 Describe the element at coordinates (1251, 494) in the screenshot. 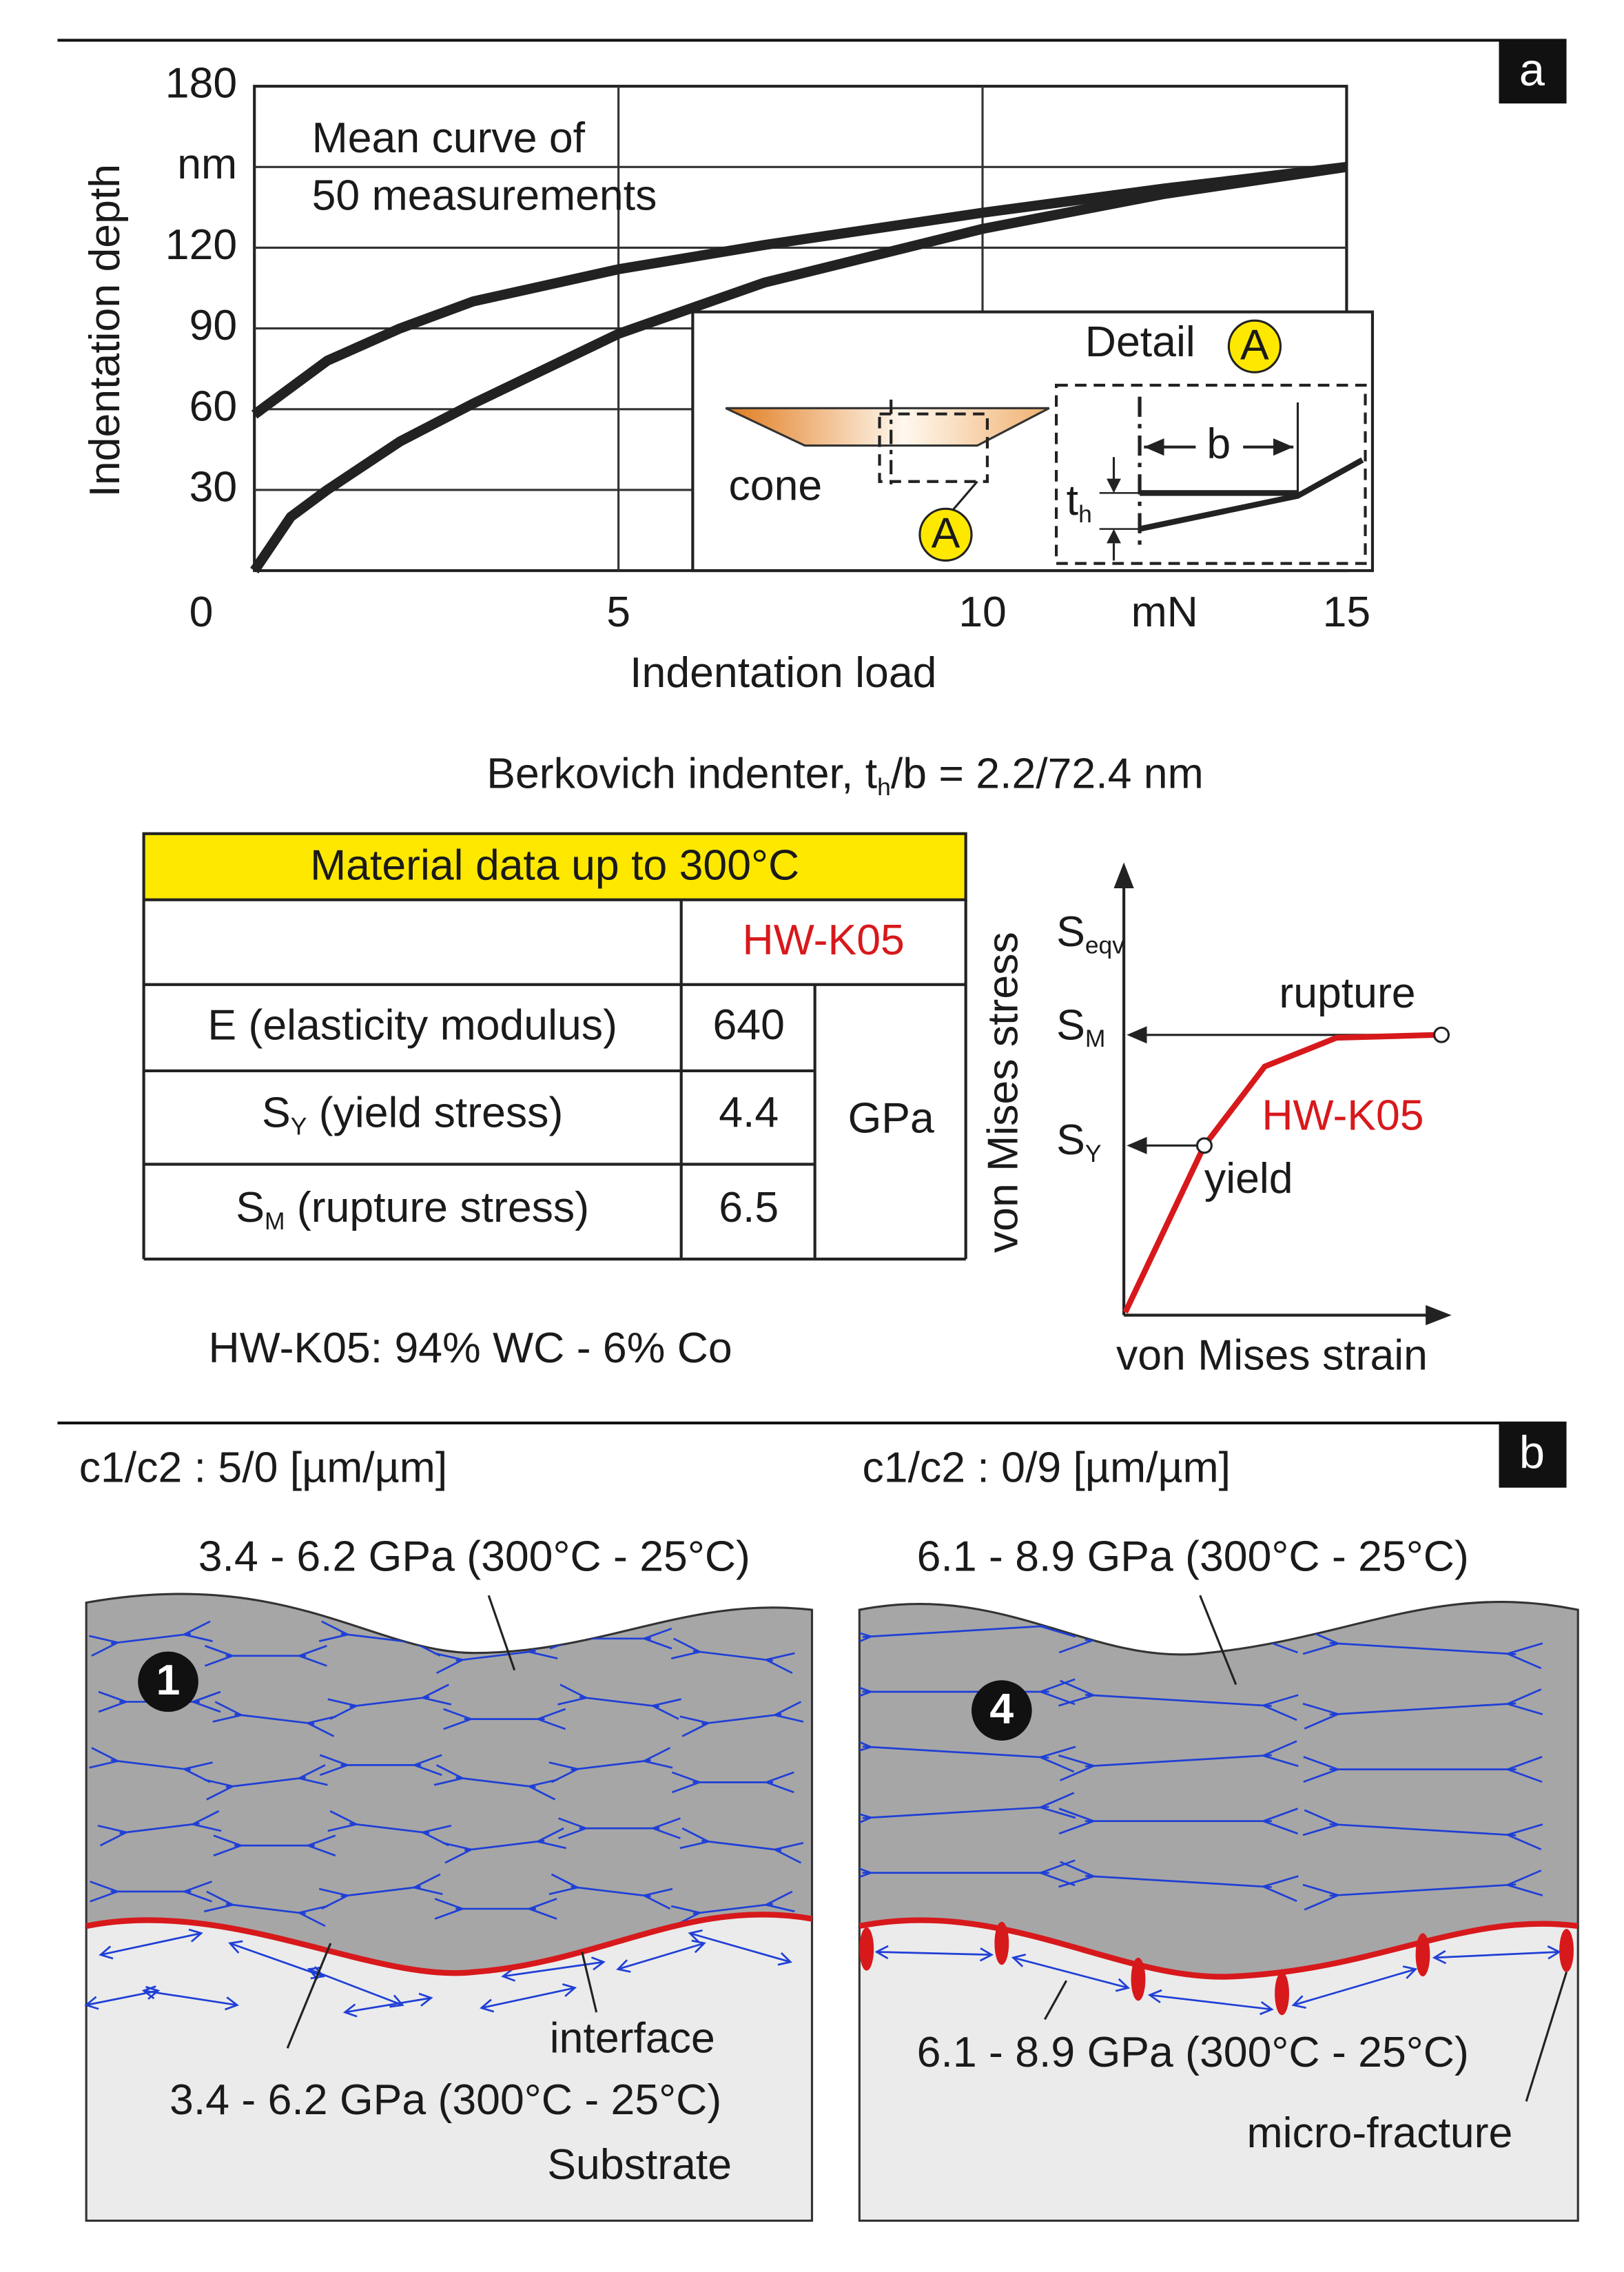

I see `profile` at that location.